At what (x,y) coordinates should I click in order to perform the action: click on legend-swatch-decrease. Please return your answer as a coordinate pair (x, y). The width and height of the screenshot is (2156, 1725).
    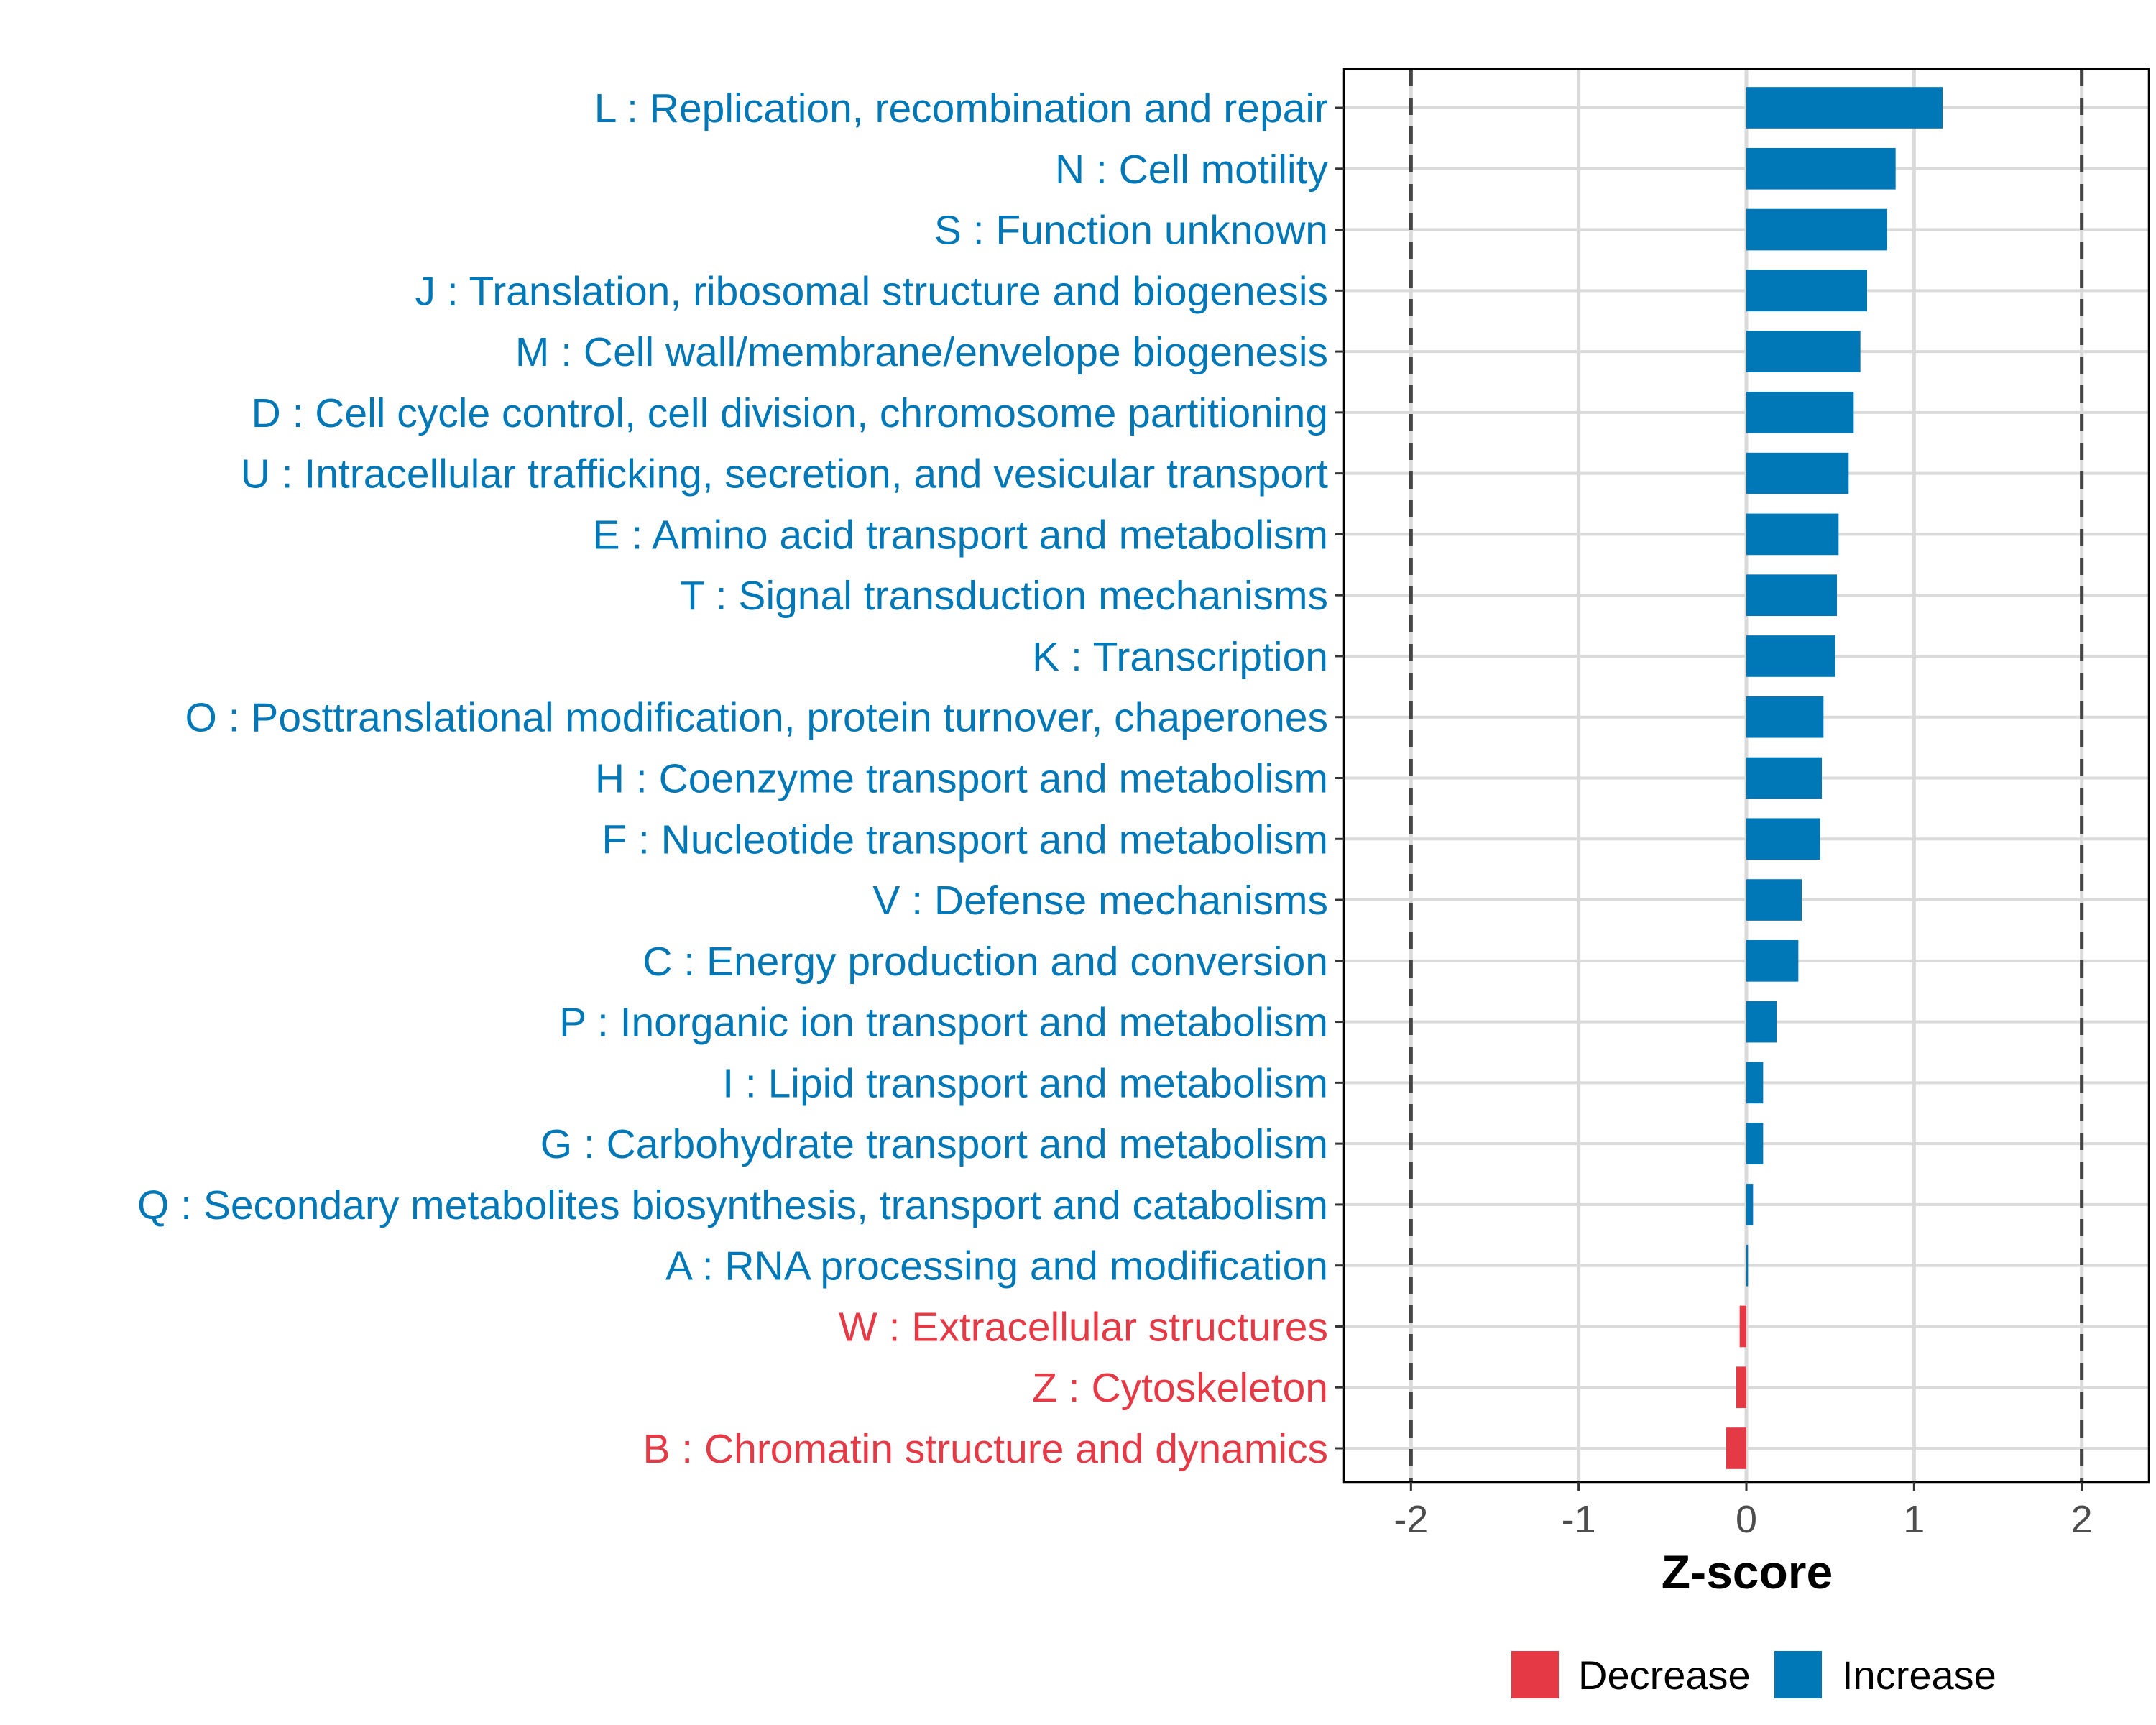
    Looking at the image, I should click on (1535, 1674).